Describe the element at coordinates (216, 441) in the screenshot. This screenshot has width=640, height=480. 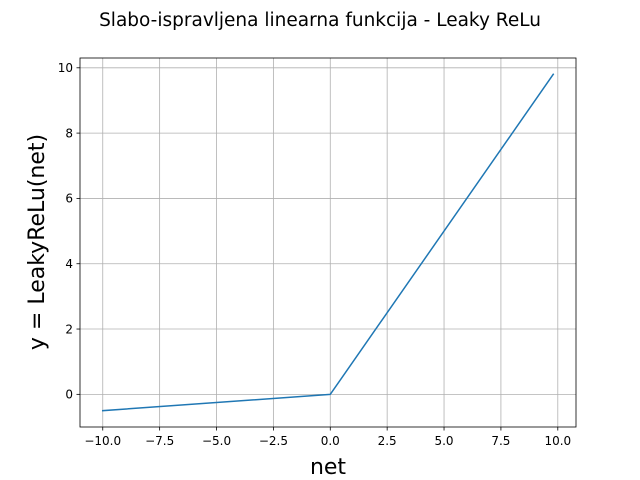
I see `x-tick-label: −5.0` at that location.